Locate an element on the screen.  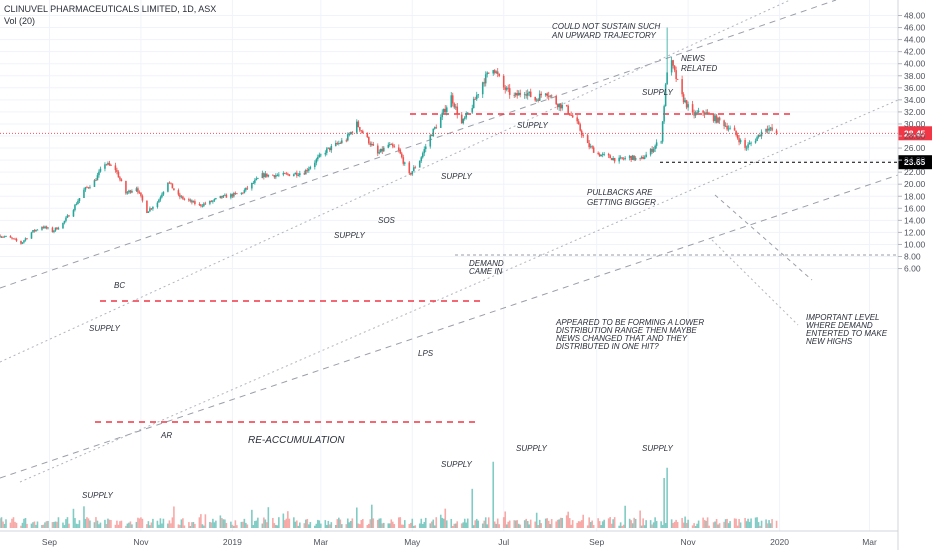
annotation-ar: AR is located at coordinates (166, 435).